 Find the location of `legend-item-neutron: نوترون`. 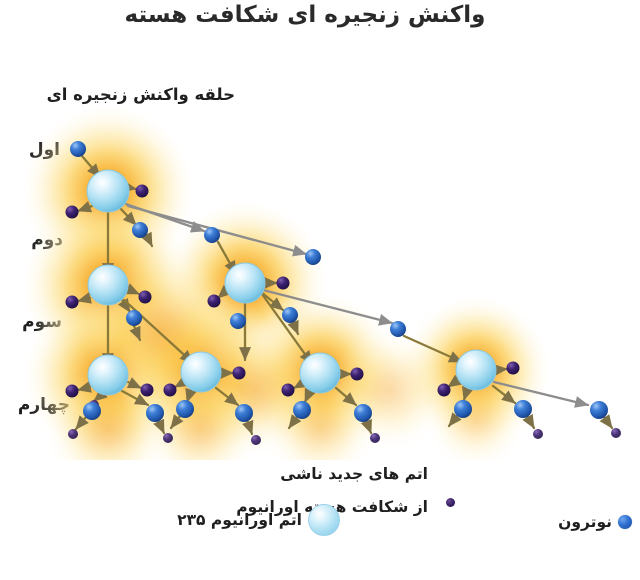

legend-item-neutron: نوترون is located at coordinates (595, 522).